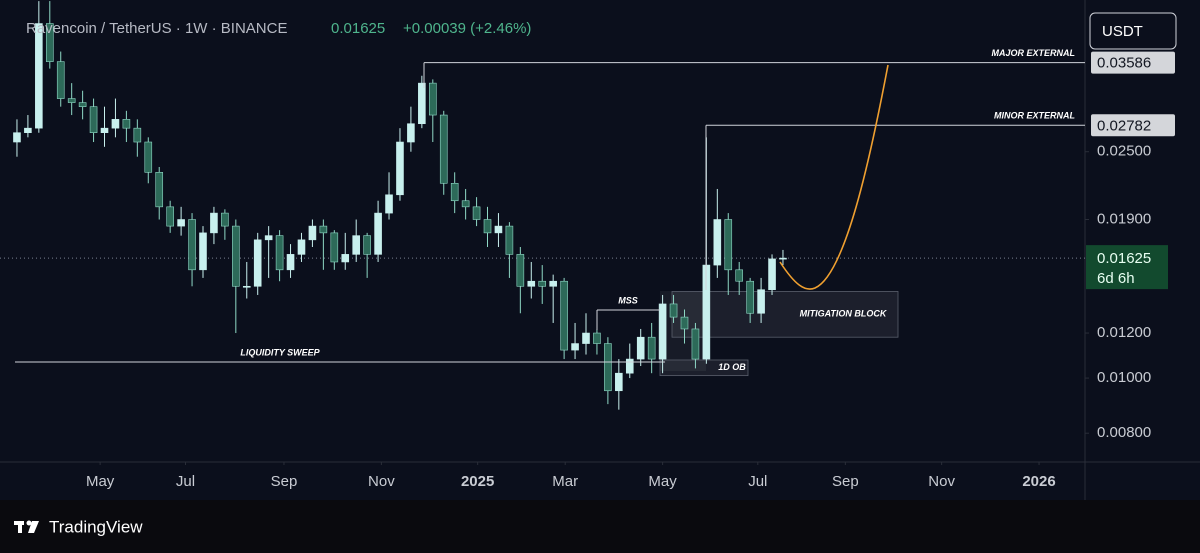 Image resolution: width=1200 pixels, height=553 pixels. What do you see at coordinates (156, 28) in the screenshot?
I see `chart-title: Ravencoin / TetherUS · 1W · BINANCE` at bounding box center [156, 28].